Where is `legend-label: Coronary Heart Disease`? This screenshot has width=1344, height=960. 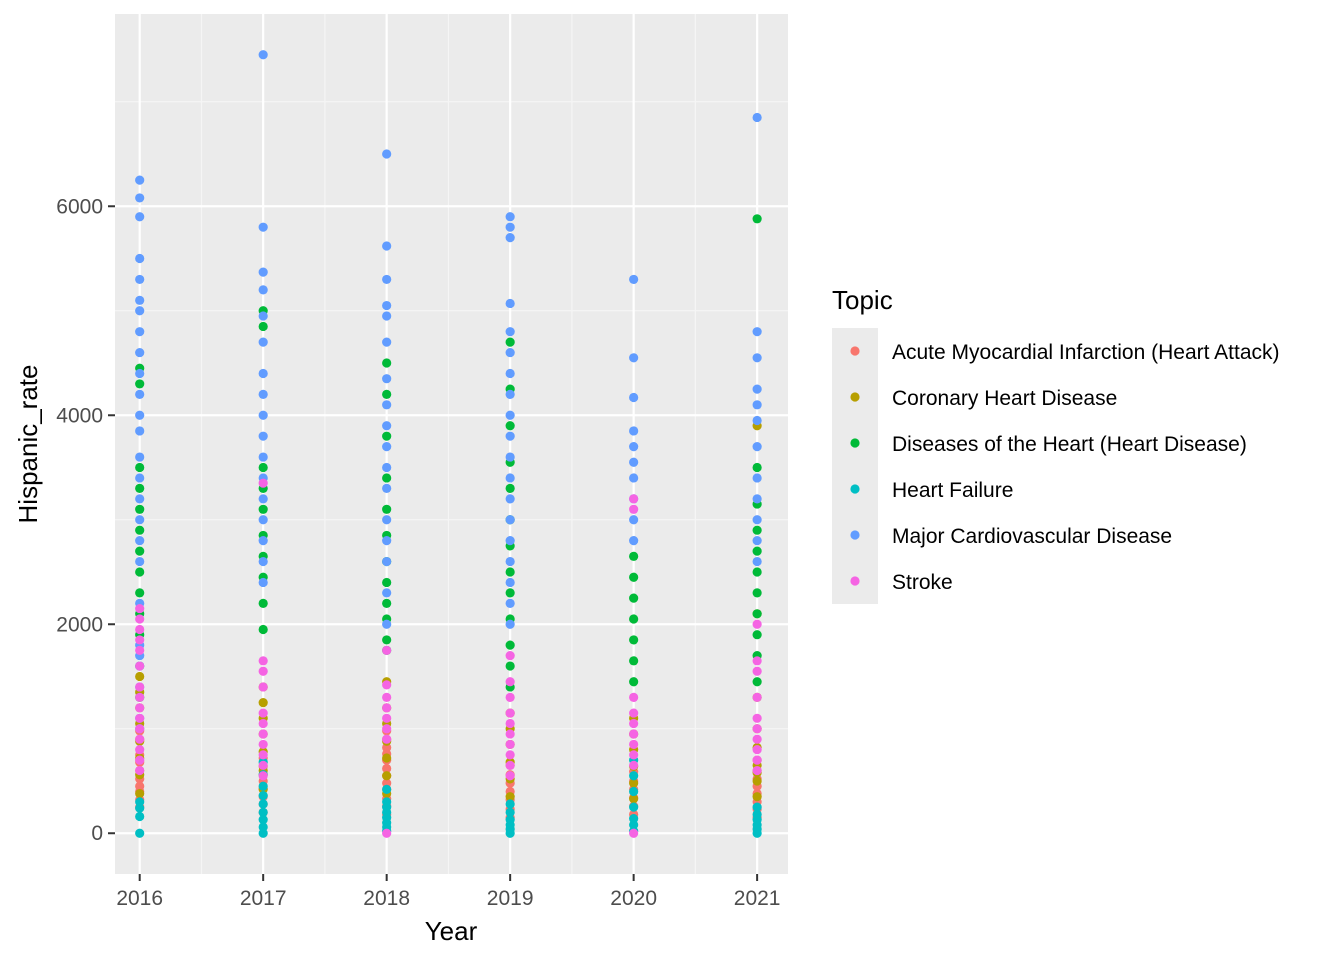
legend-label: Coronary Heart Disease is located at coordinates (1004, 398).